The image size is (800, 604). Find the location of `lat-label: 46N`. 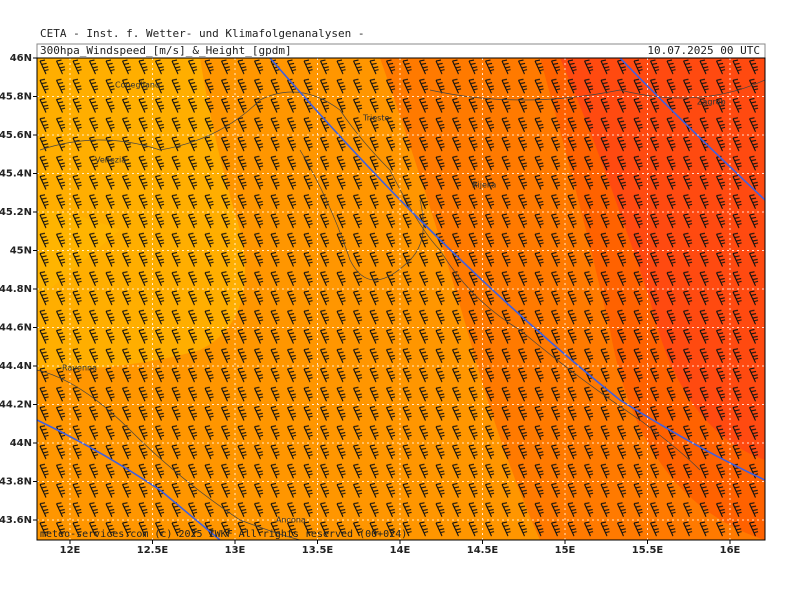

lat-label: 46N is located at coordinates (21, 58).